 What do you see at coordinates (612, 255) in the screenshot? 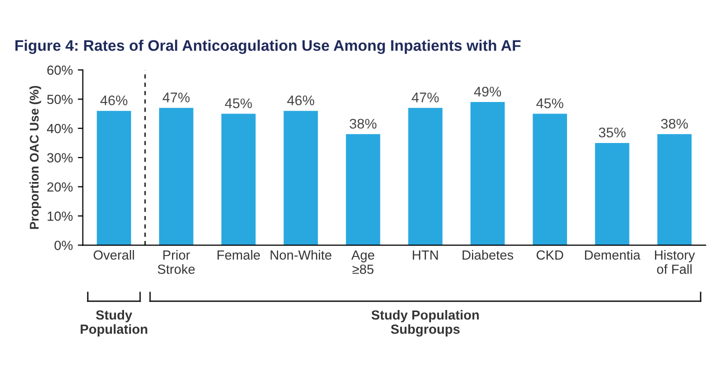
I see `x-tick-label: Dementia` at bounding box center [612, 255].